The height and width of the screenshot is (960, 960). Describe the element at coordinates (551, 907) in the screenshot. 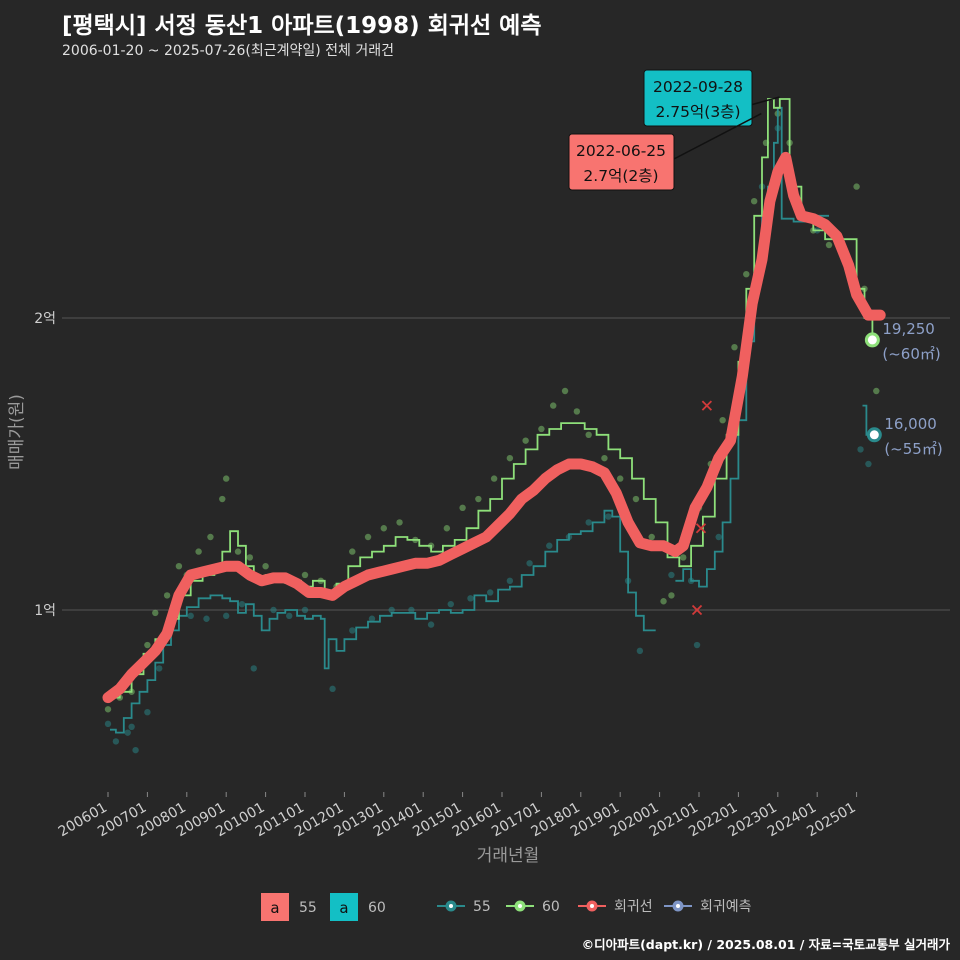

I see `legend-entry-60: 60` at that location.